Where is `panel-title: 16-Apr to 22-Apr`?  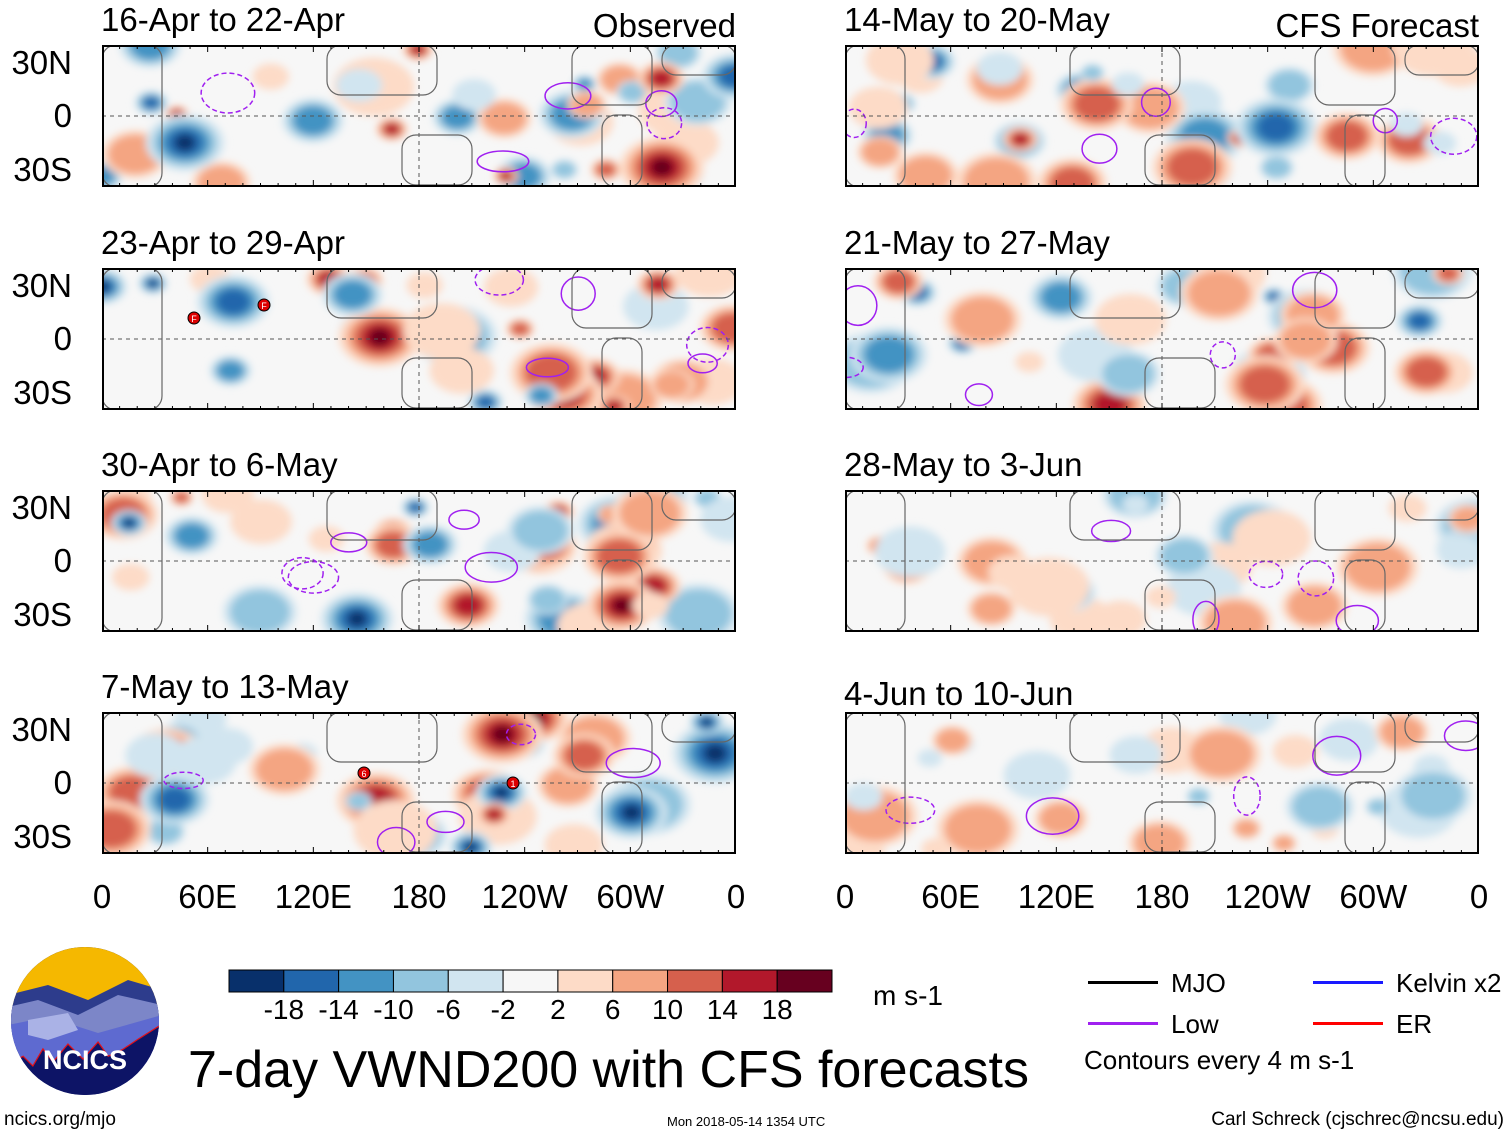
panel-title: 16-Apr to 22-Apr is located at coordinates (223, 19).